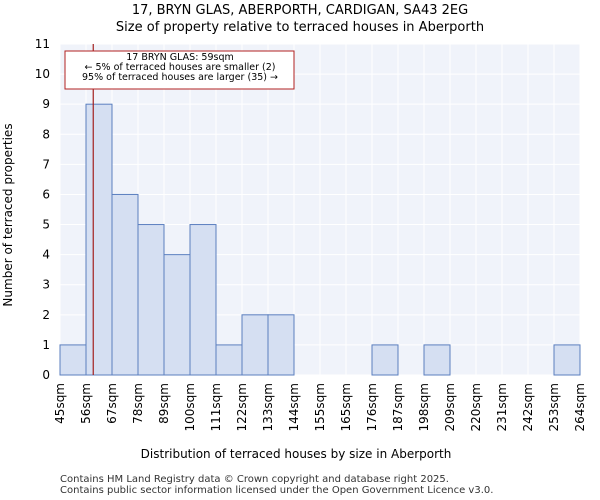 Image resolution: width=600 pixels, height=500 pixels. I want to click on annotation-box, so click(179, 70).